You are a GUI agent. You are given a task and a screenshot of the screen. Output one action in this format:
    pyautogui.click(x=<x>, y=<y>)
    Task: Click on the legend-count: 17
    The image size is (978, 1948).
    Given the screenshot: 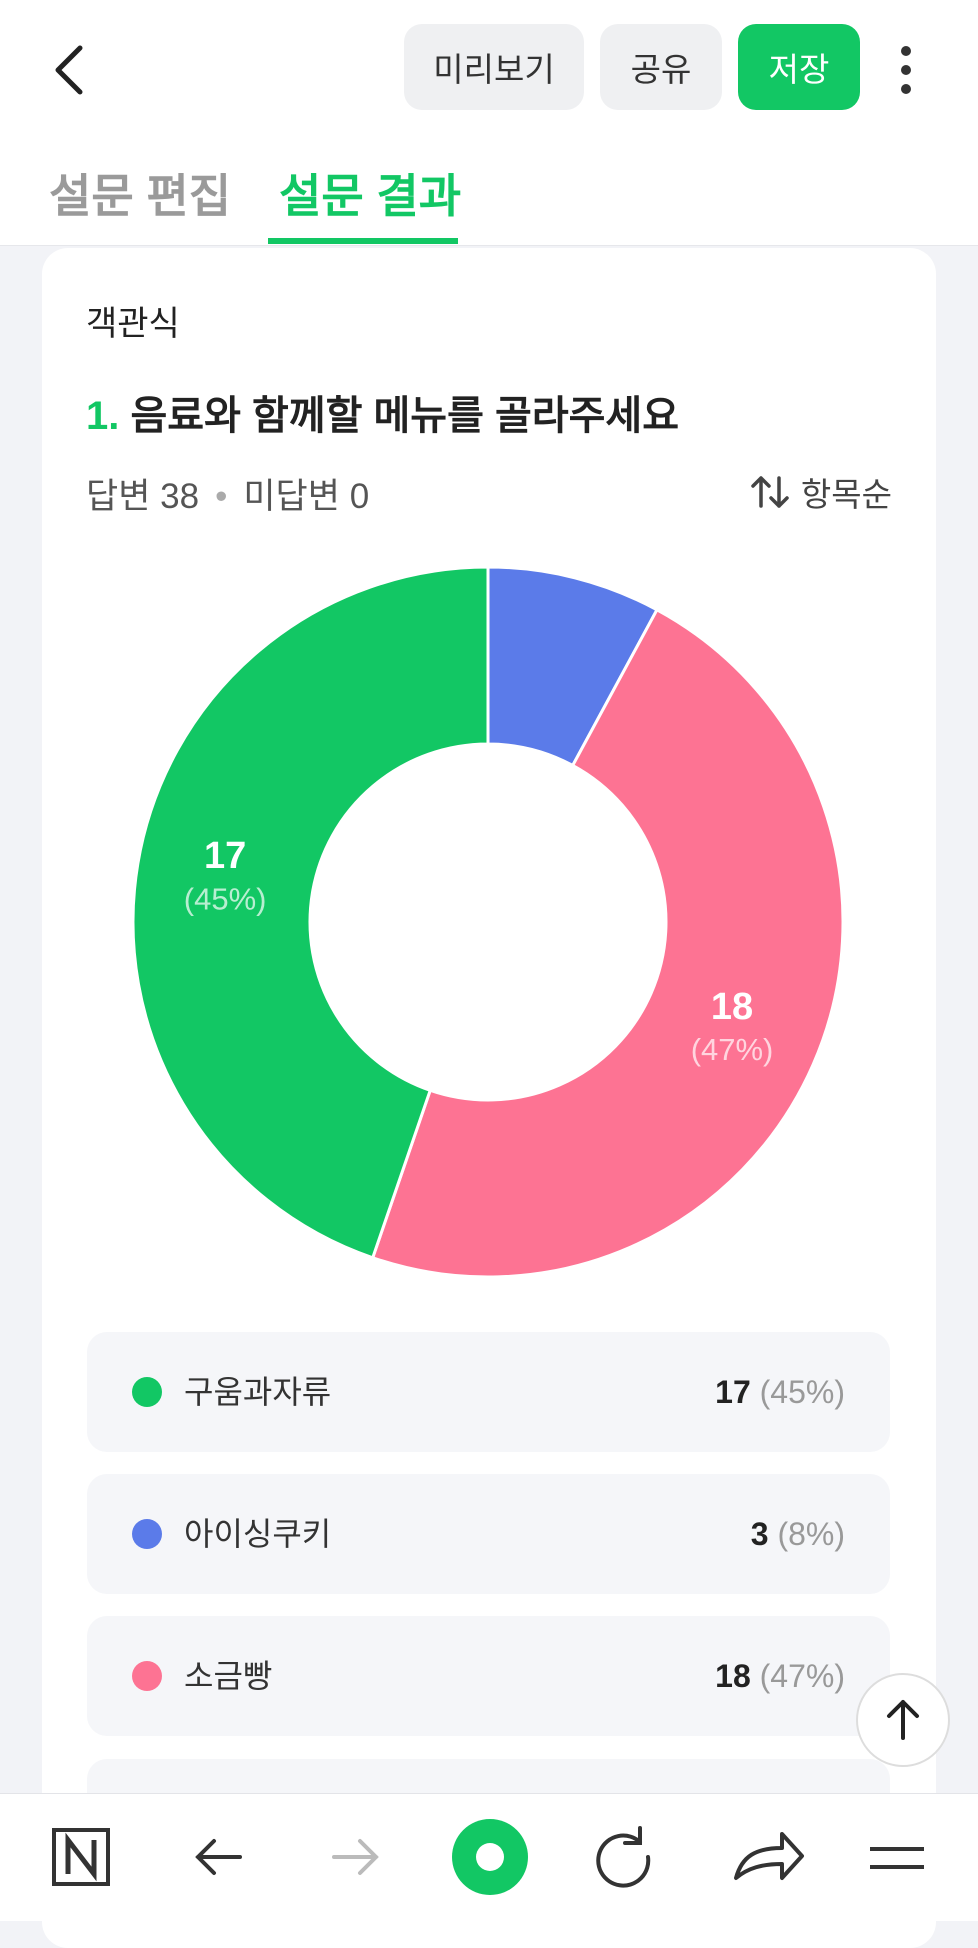 What is the action you would take?
    pyautogui.click(x=733, y=1392)
    